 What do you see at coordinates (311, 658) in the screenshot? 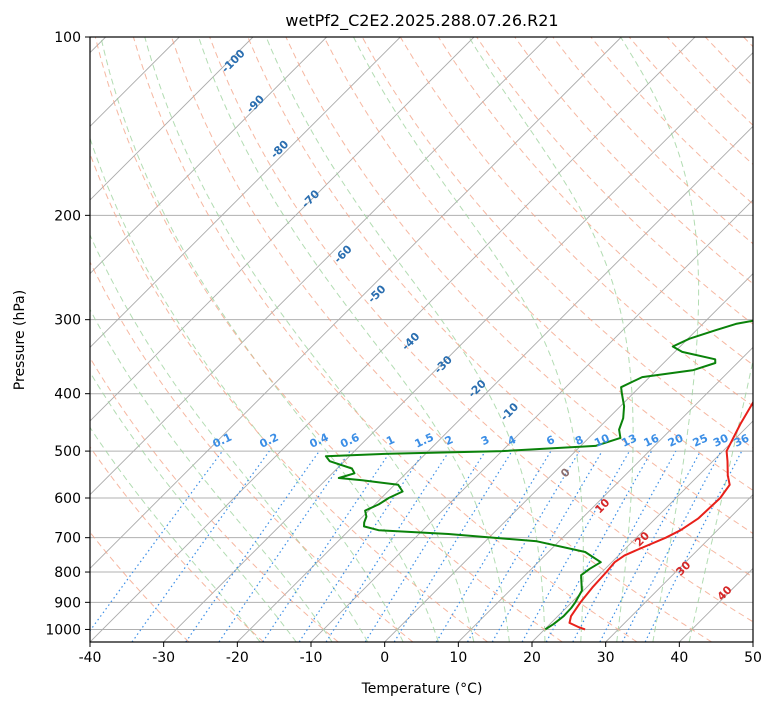
I see `x-tick-label: -10` at bounding box center [311, 658].